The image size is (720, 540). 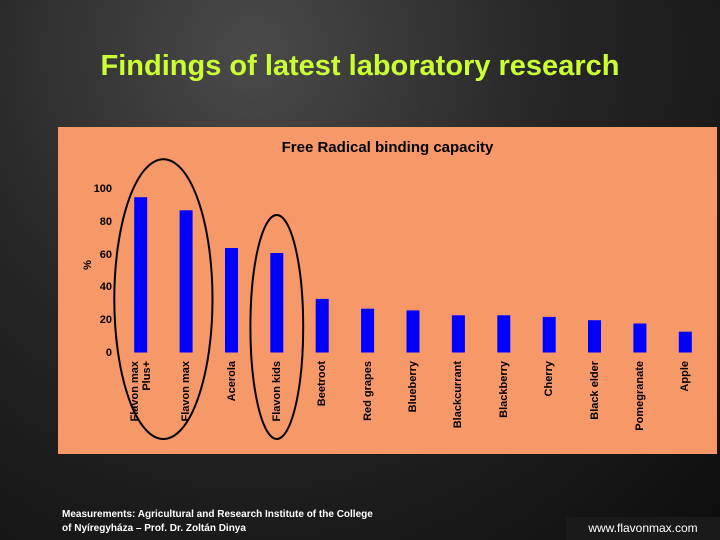 What do you see at coordinates (549, 379) in the screenshot?
I see `x-tick-label-line: Cherry` at bounding box center [549, 379].